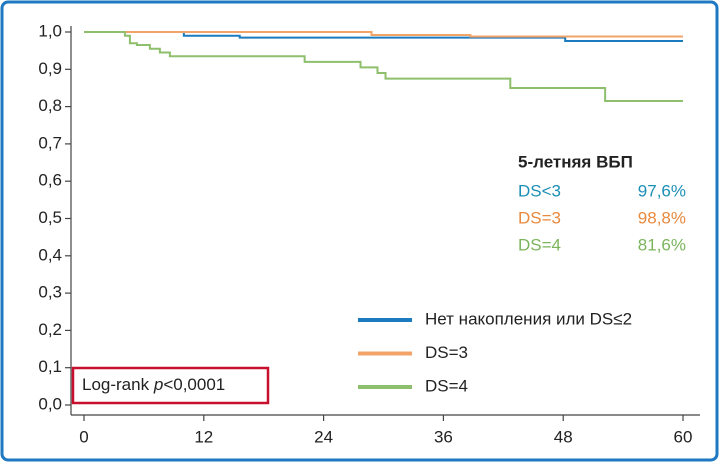  What do you see at coordinates (83, 436) in the screenshot?
I see `x-tick-label: 0` at bounding box center [83, 436].